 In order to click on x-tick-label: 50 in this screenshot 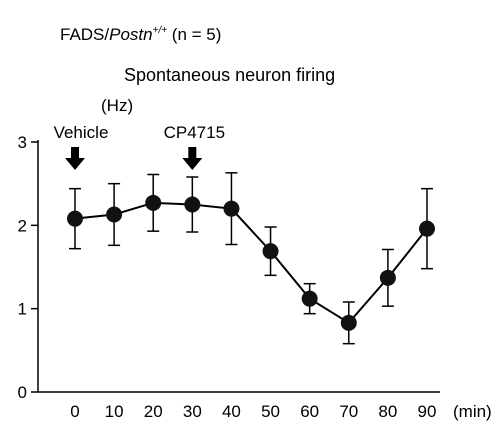, I will do `click(270, 411)`.